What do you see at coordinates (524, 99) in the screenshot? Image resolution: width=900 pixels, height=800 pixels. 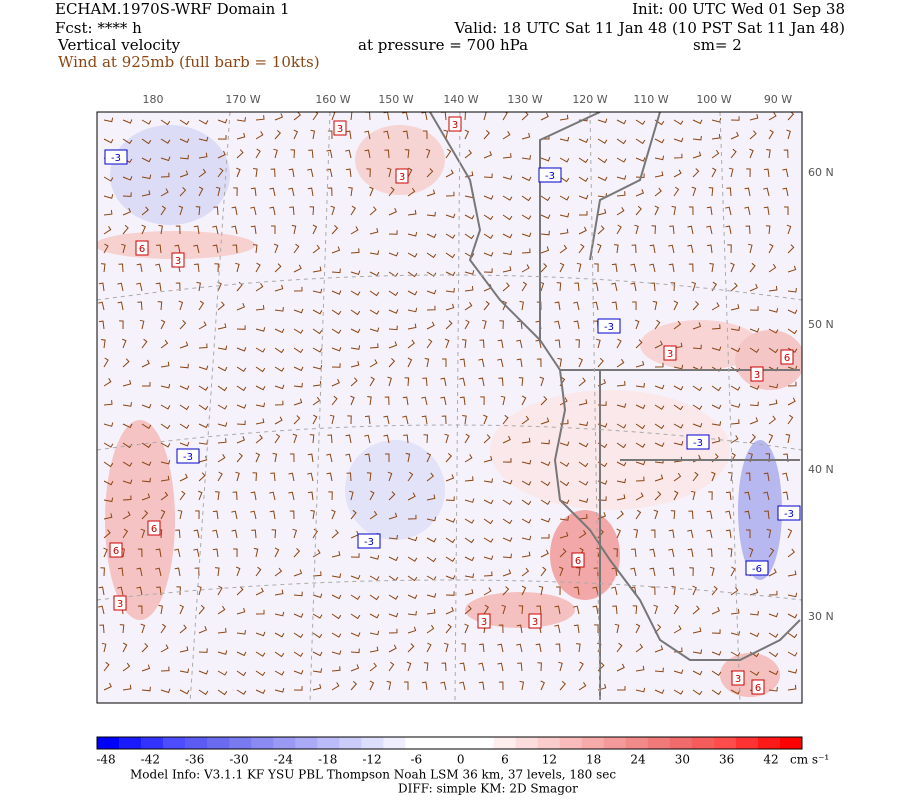 I see `longitude-label: 130 W` at bounding box center [524, 99].